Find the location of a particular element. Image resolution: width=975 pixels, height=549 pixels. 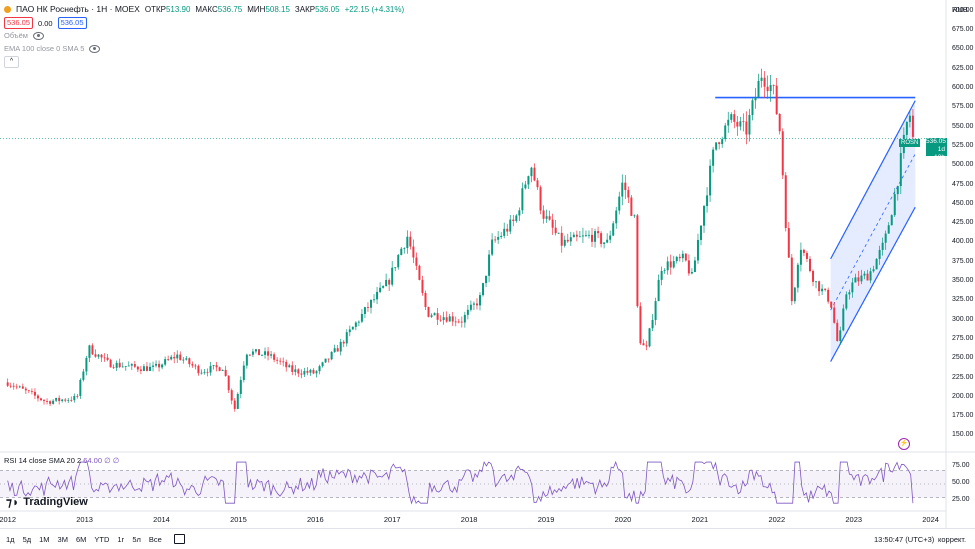

timeframe-5y: 5л is located at coordinates (136, 539).